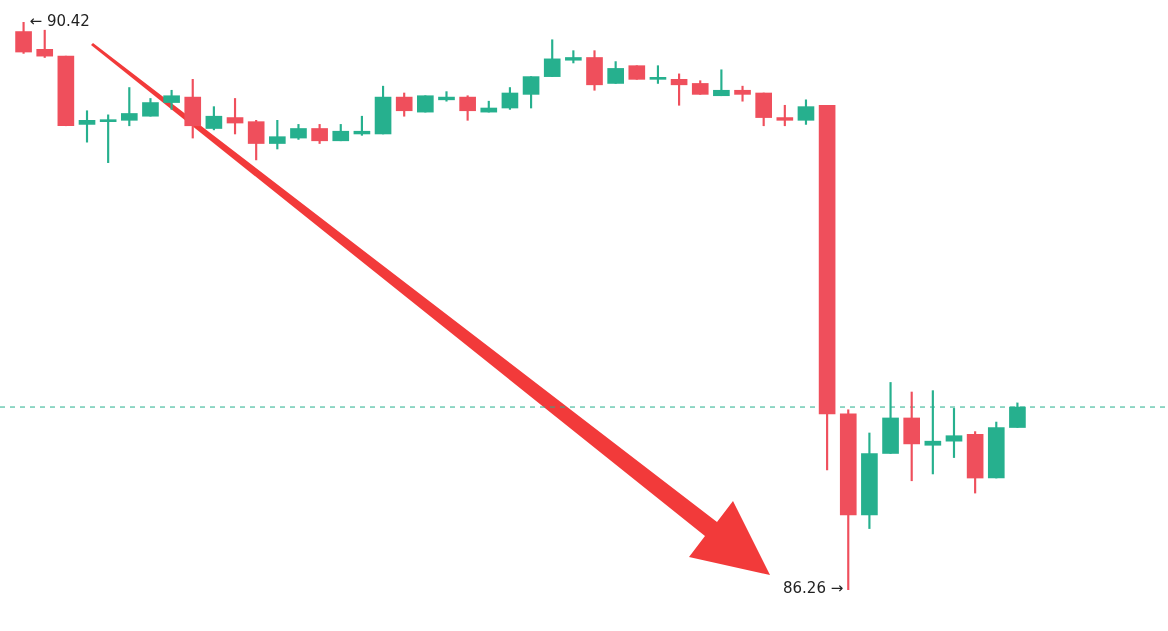 The height and width of the screenshot is (631, 1168). What do you see at coordinates (59, 20) in the screenshot?
I see `annotation: ← 90.42` at bounding box center [59, 20].